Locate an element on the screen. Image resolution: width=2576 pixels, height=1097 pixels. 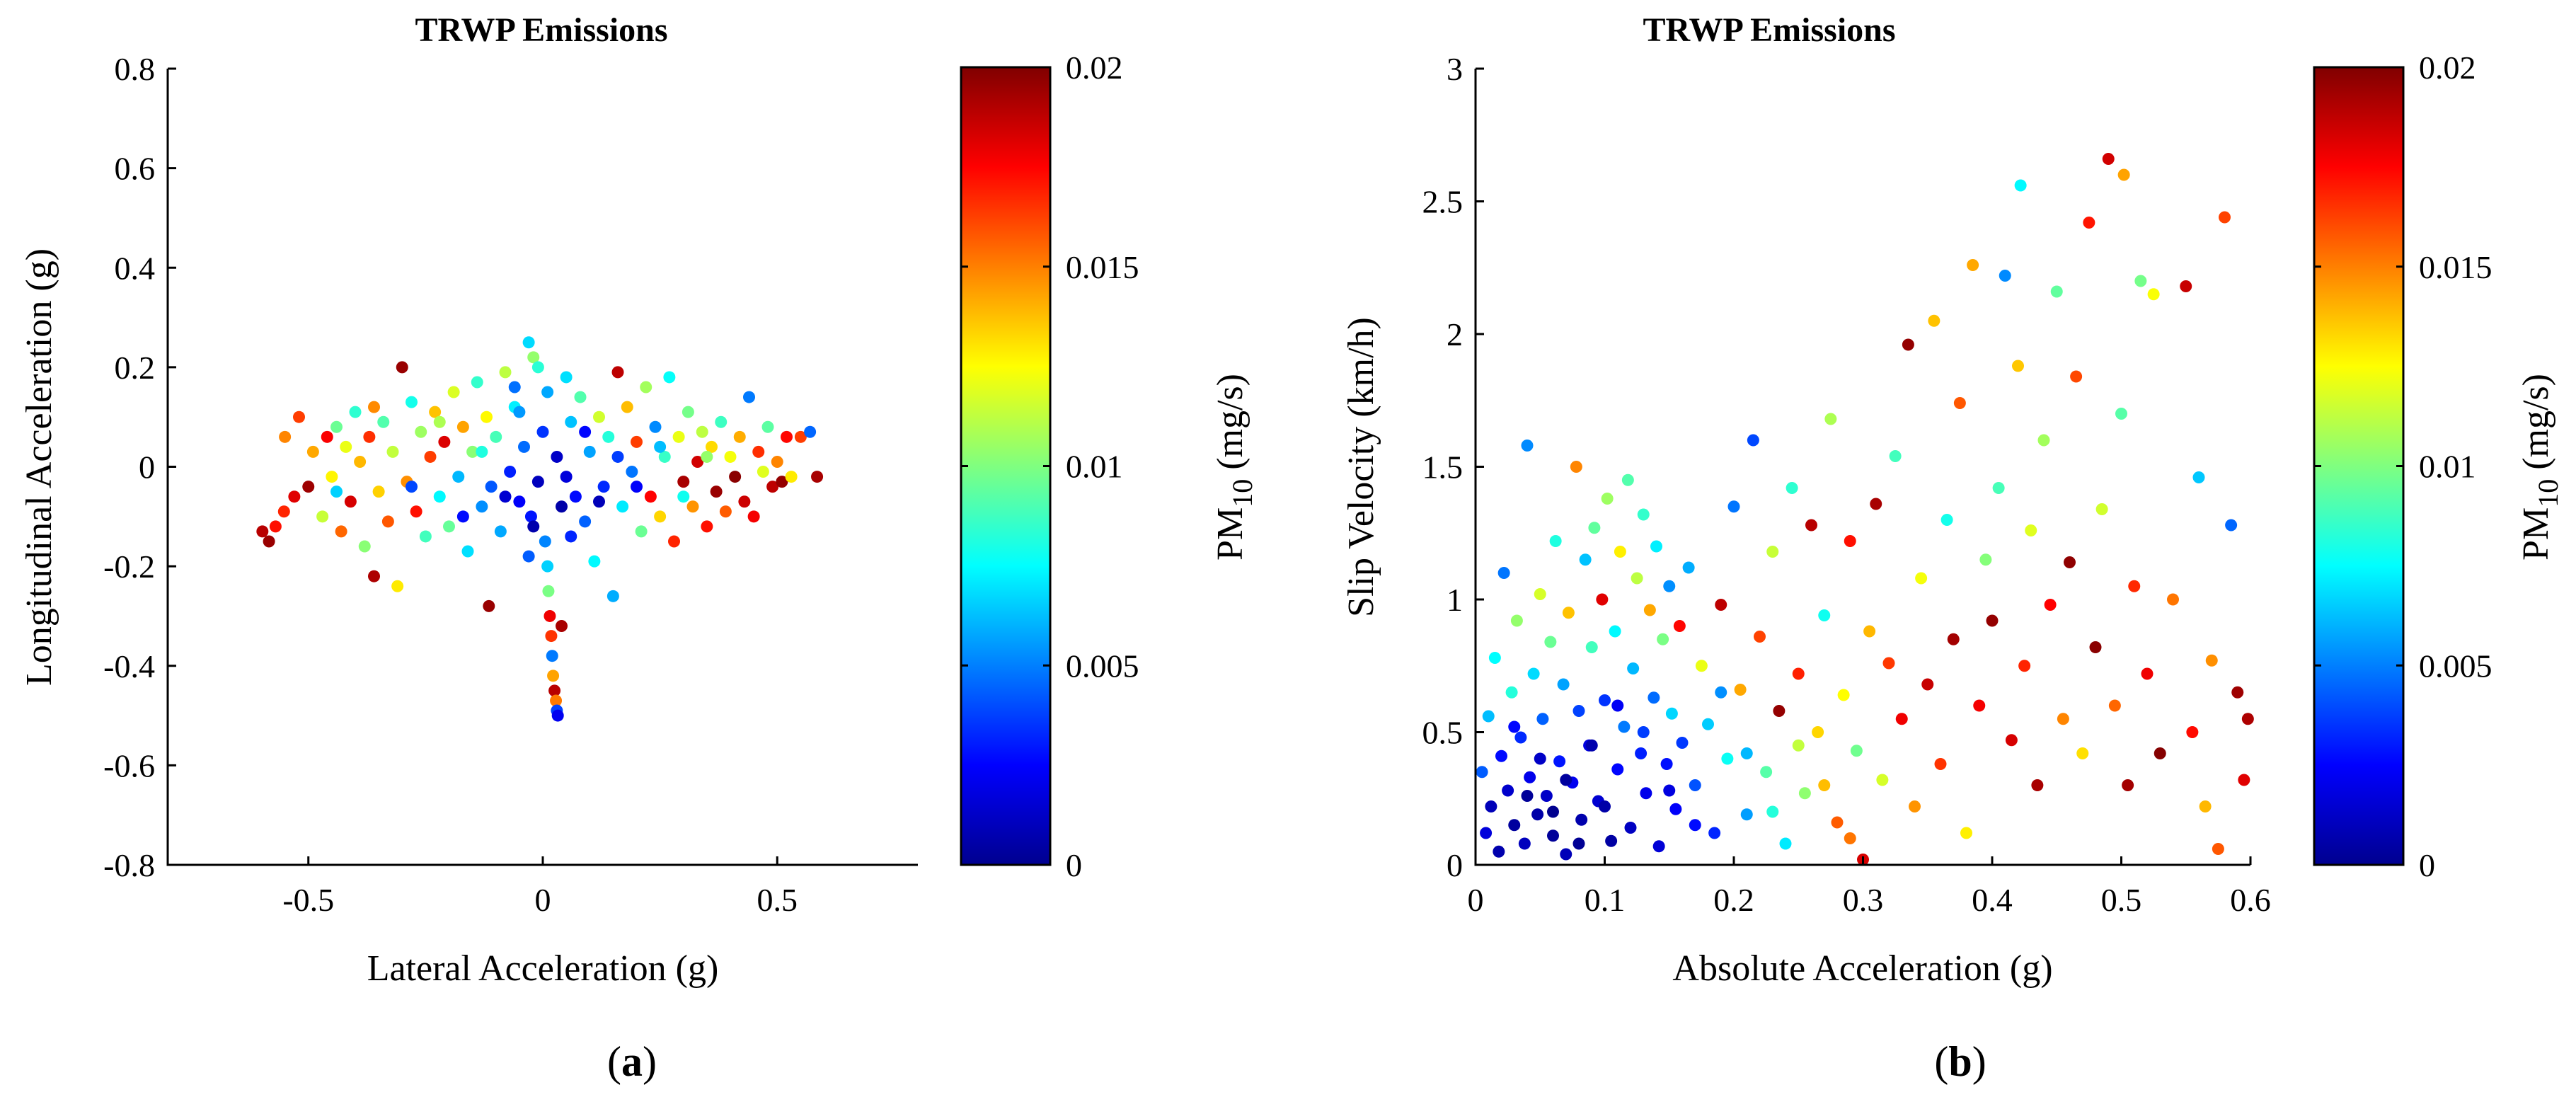
colorbar-tick-label: 0 is located at coordinates (1074, 865).